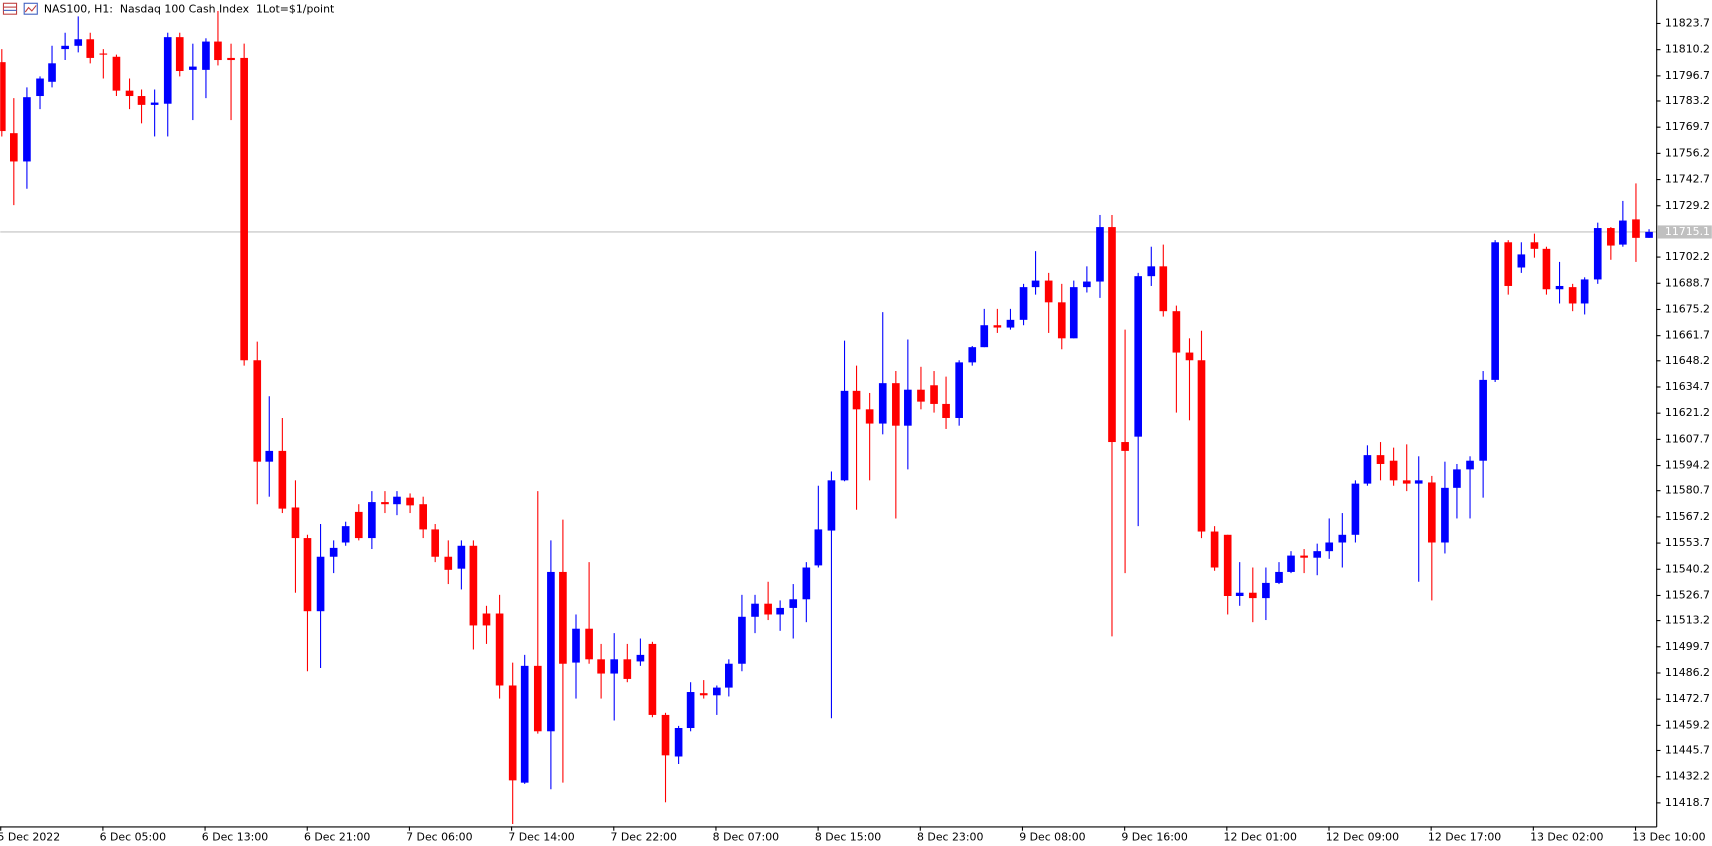 The width and height of the screenshot is (1712, 846). Describe the element at coordinates (1687, 672) in the screenshot. I see `y-tick-label: 11486.2` at that location.